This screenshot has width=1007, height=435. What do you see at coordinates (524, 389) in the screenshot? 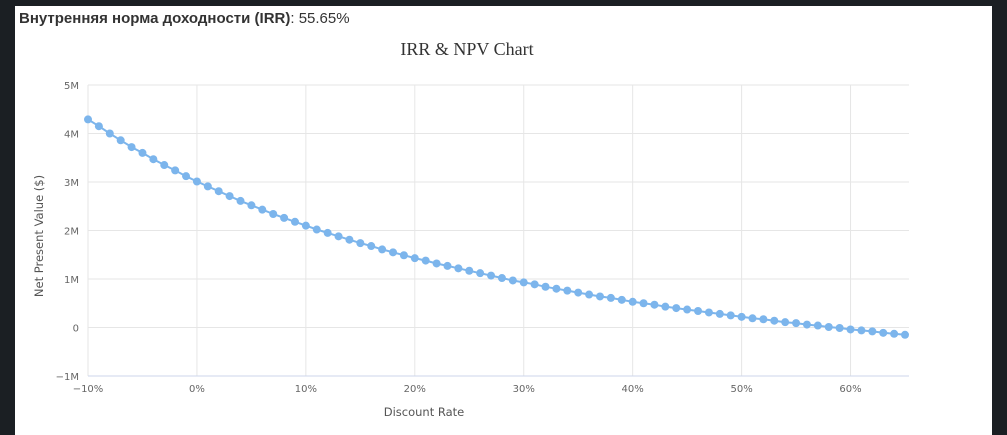
I see `x-tick-label: 30%` at bounding box center [524, 389].